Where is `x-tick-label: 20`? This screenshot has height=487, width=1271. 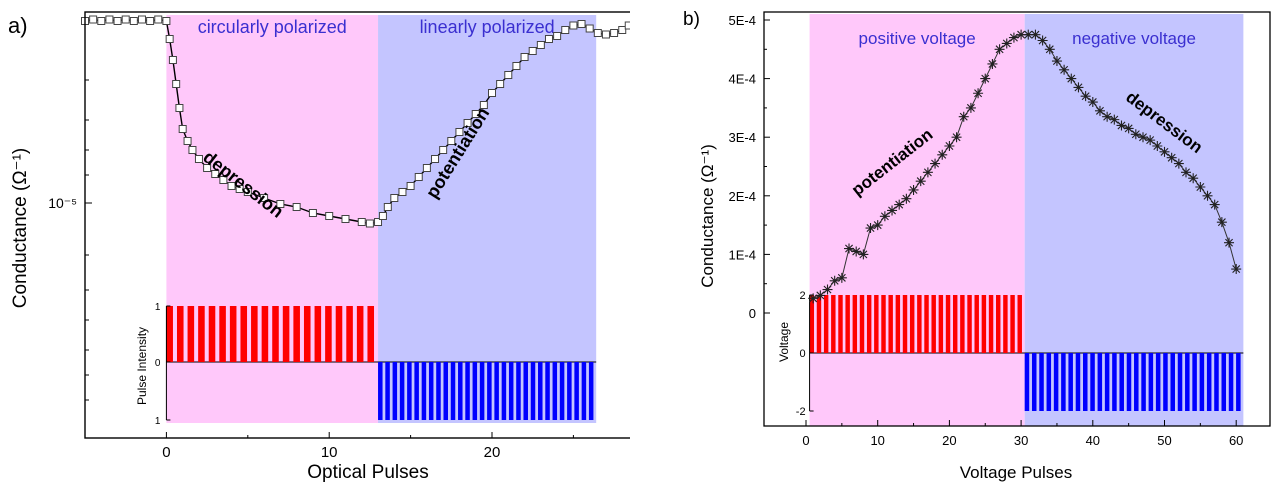 x-tick-label: 20 is located at coordinates (492, 452).